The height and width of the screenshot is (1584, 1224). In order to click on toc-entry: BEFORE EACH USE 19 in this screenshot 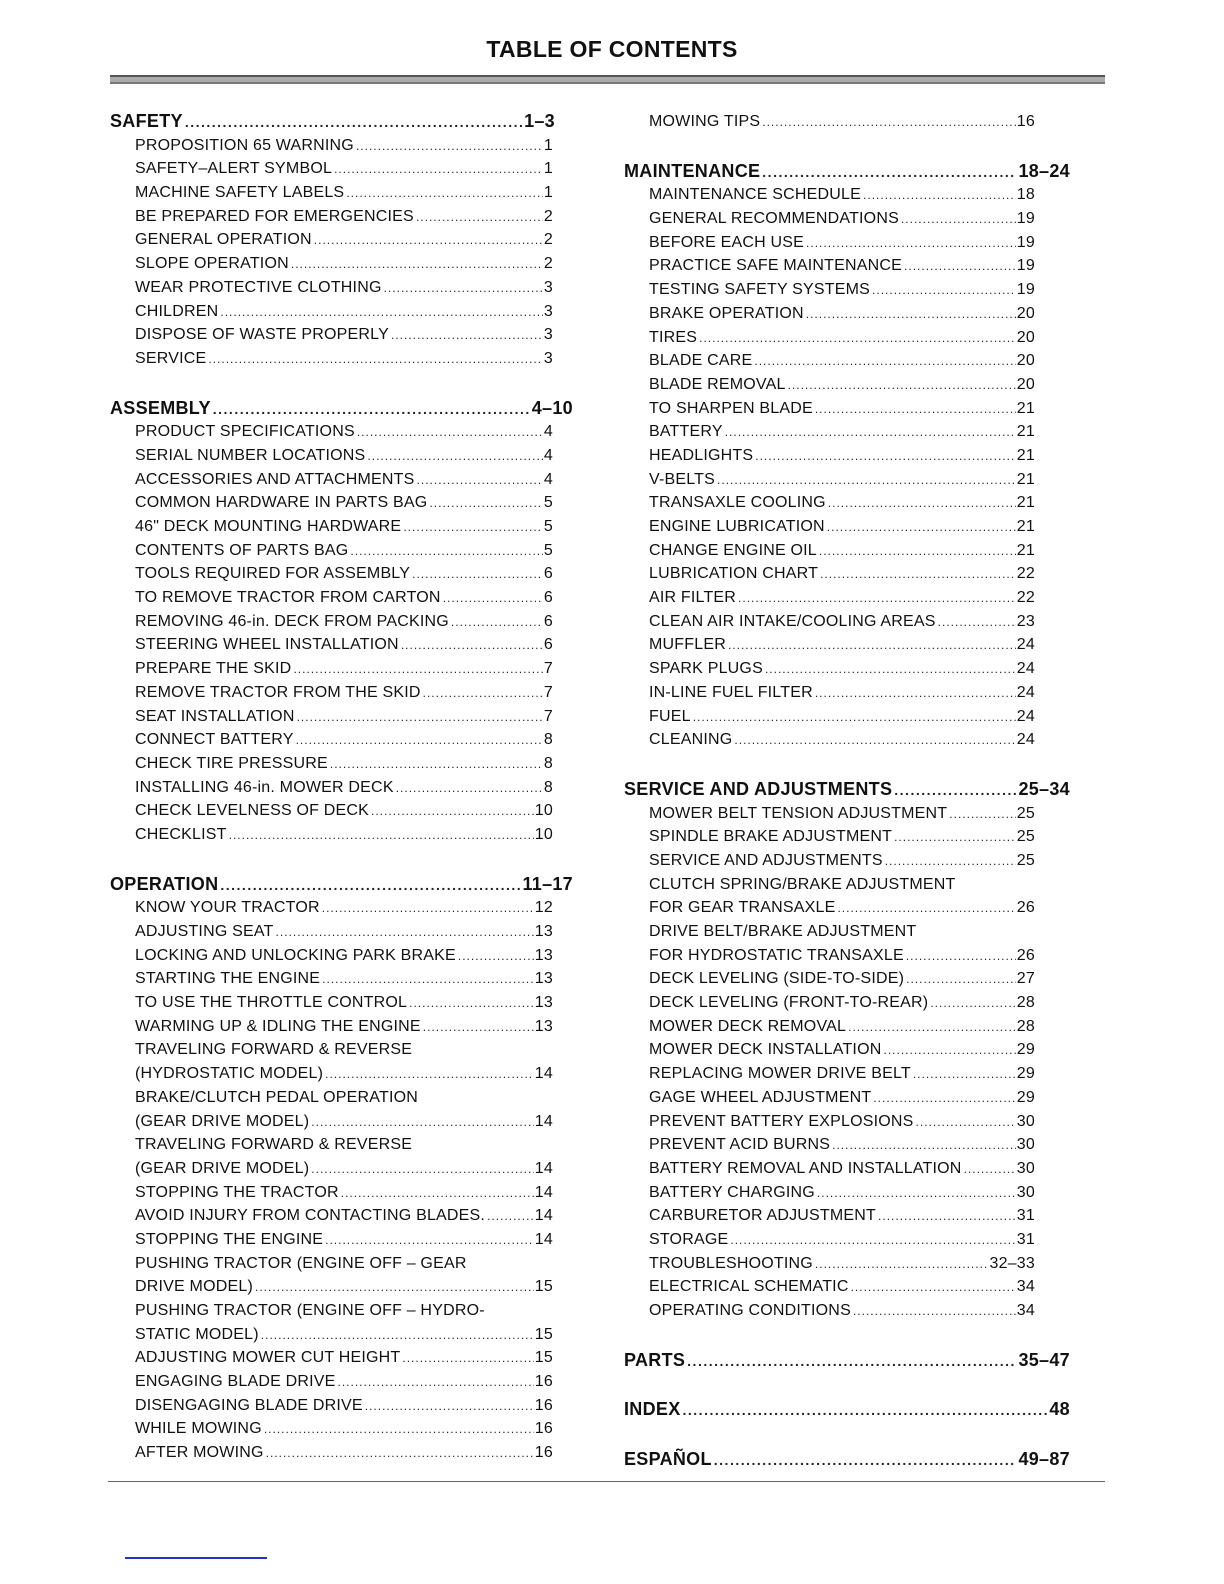, I will do `click(829, 243)`.